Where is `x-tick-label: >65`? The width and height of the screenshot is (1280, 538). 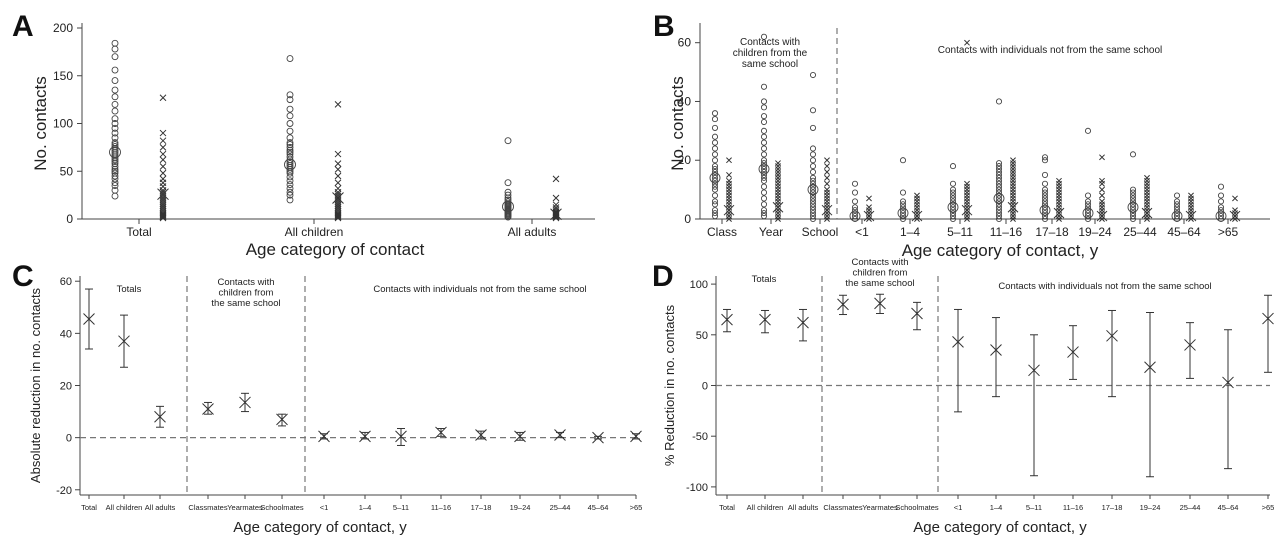 x-tick-label: >65 is located at coordinates (1228, 232).